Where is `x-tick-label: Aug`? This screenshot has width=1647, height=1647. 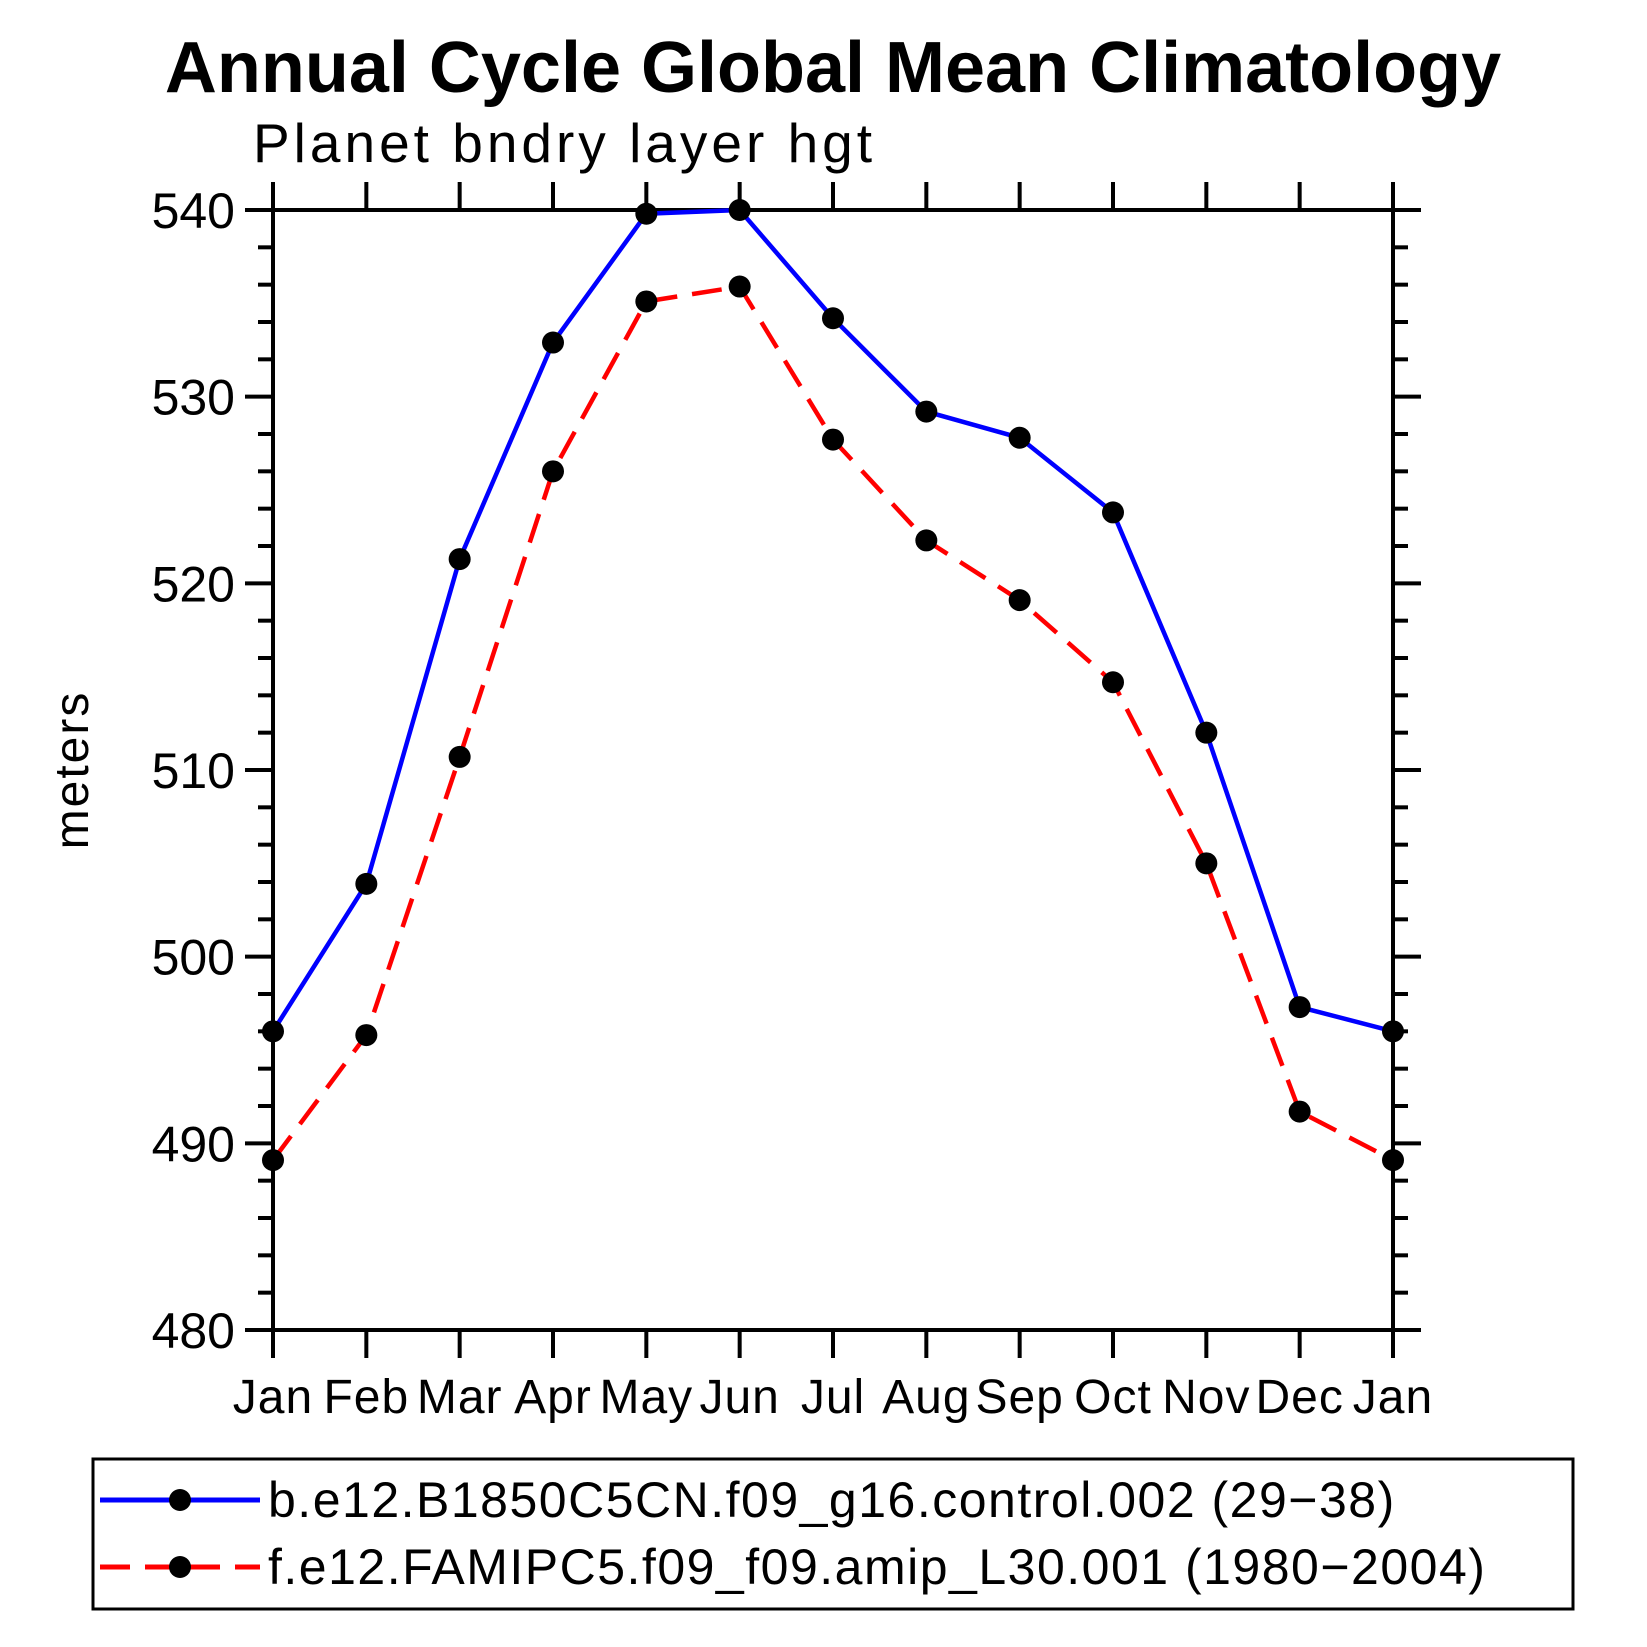 x-tick-label: Aug is located at coordinates (926, 1397).